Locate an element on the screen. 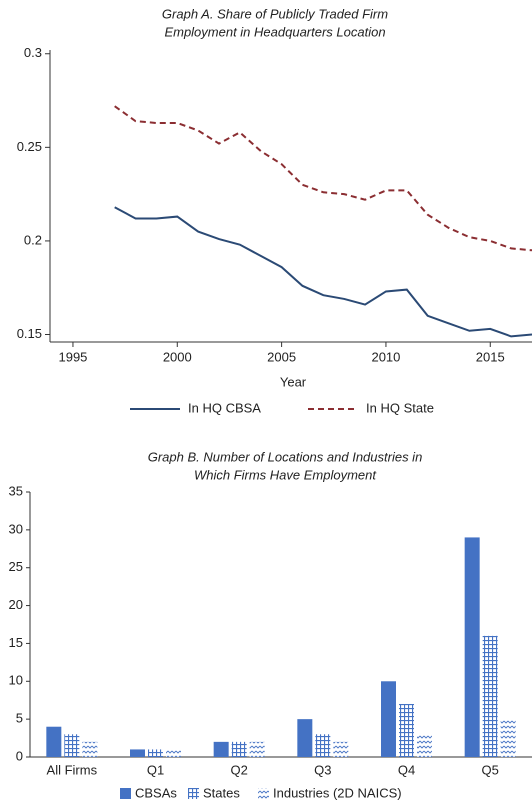 The image size is (532, 803). legend-label: In HQ State is located at coordinates (400, 407).